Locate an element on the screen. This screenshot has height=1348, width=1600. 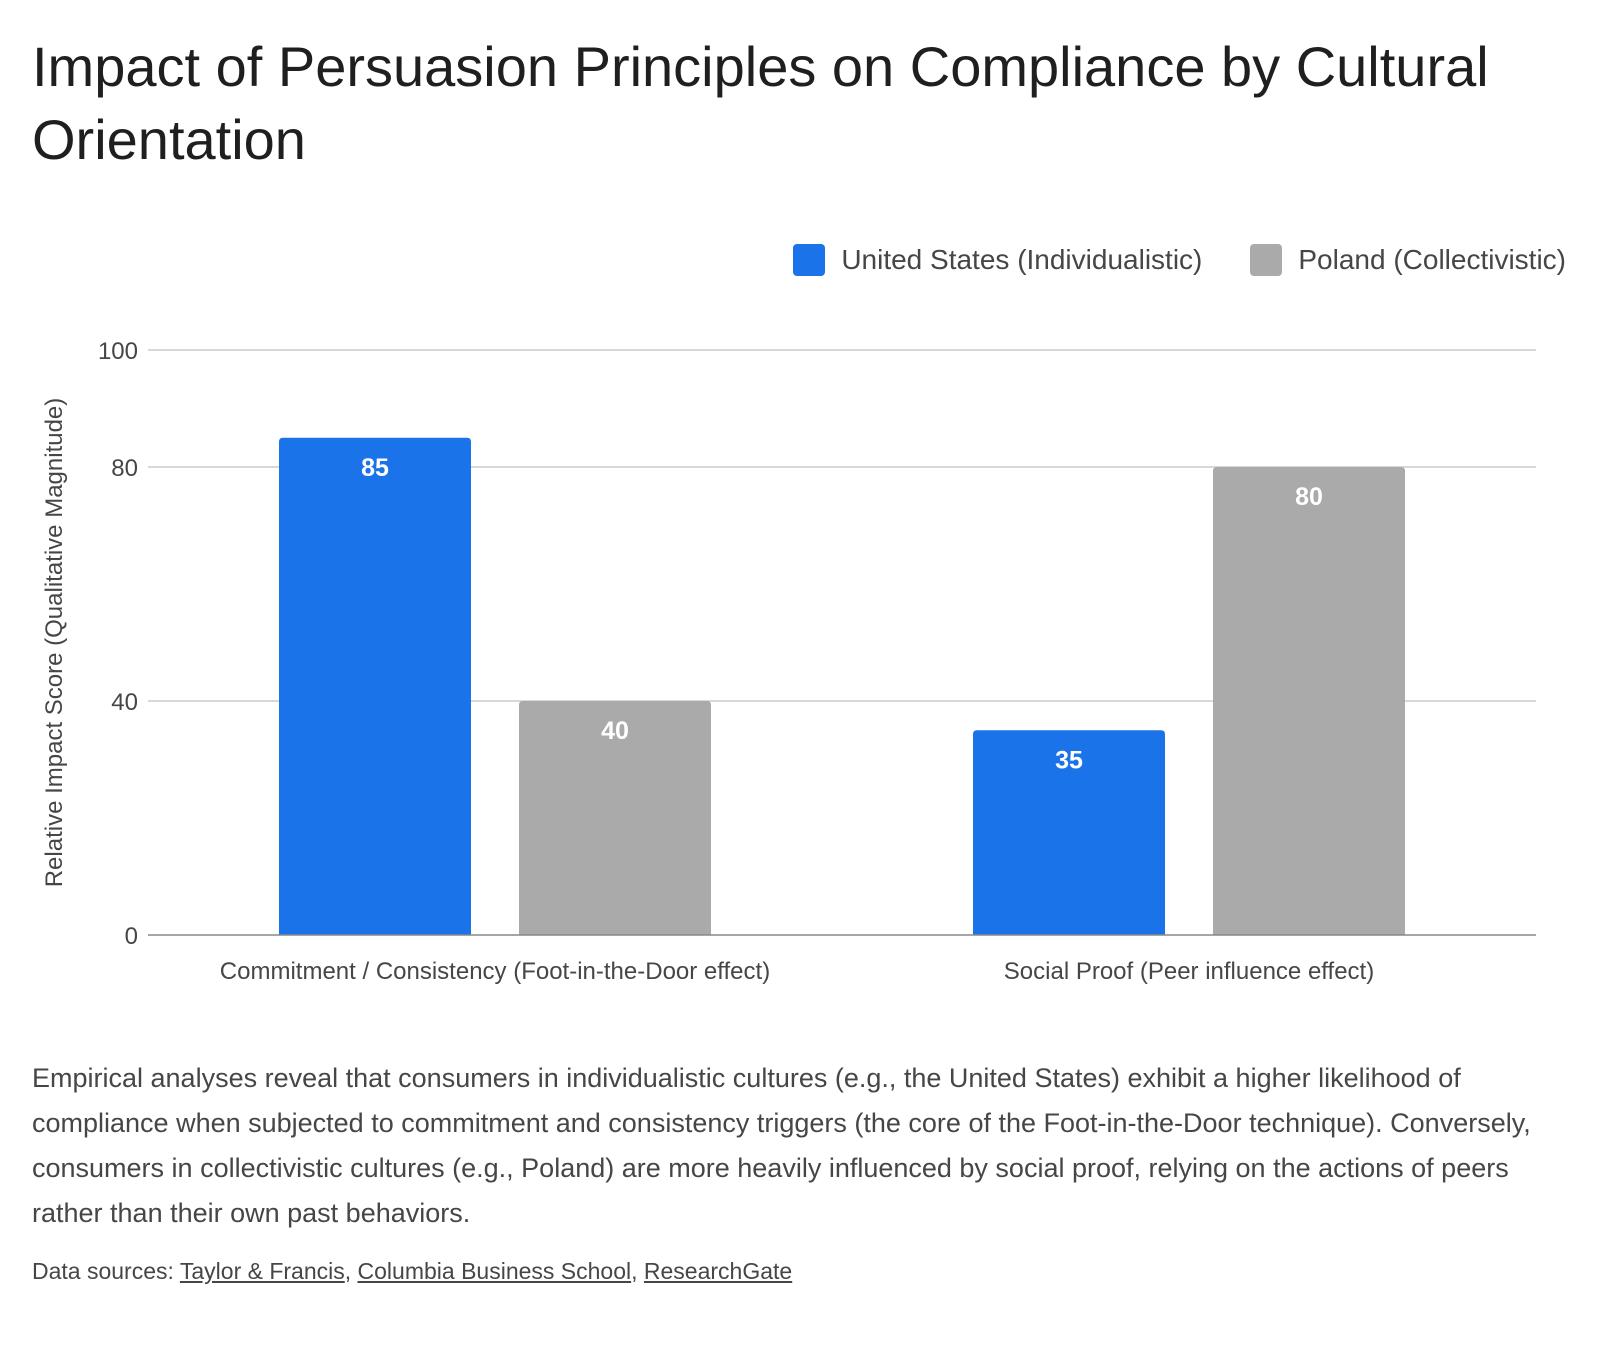
legend-label-united-states: United States (Individualistic) is located at coordinates (1022, 259).